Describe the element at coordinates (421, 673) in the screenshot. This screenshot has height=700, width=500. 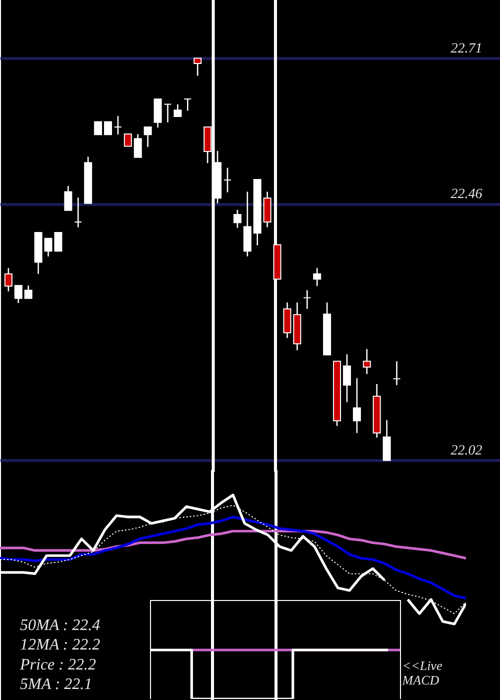
I see `text: <<Live MACD` at that location.